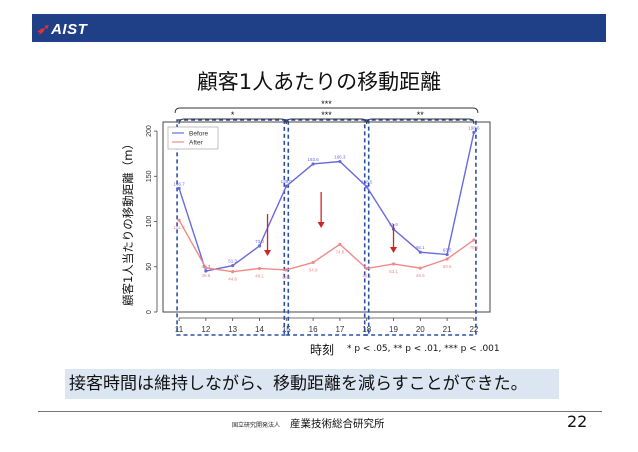  What do you see at coordinates (474, 127) in the screenshot?
I see `data-label-before: 198.6` at bounding box center [474, 127].